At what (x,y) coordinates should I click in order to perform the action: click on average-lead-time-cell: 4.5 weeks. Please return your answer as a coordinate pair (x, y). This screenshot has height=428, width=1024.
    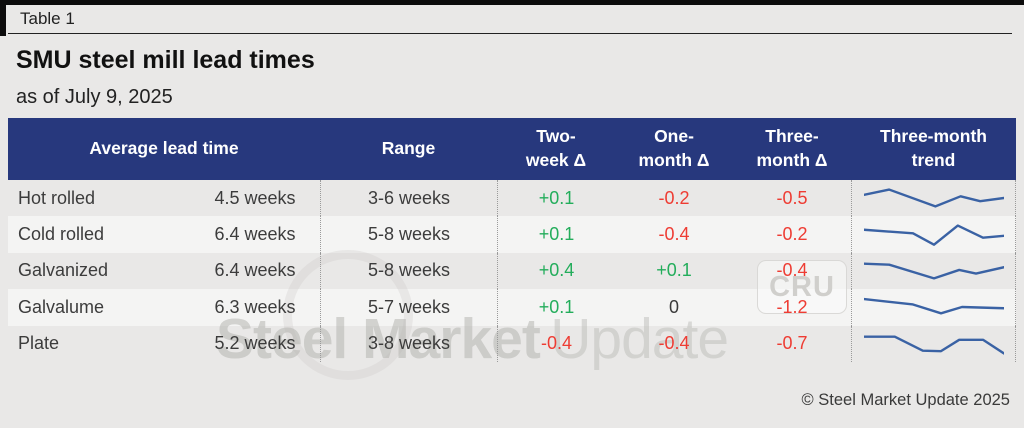
    Looking at the image, I should click on (255, 197).